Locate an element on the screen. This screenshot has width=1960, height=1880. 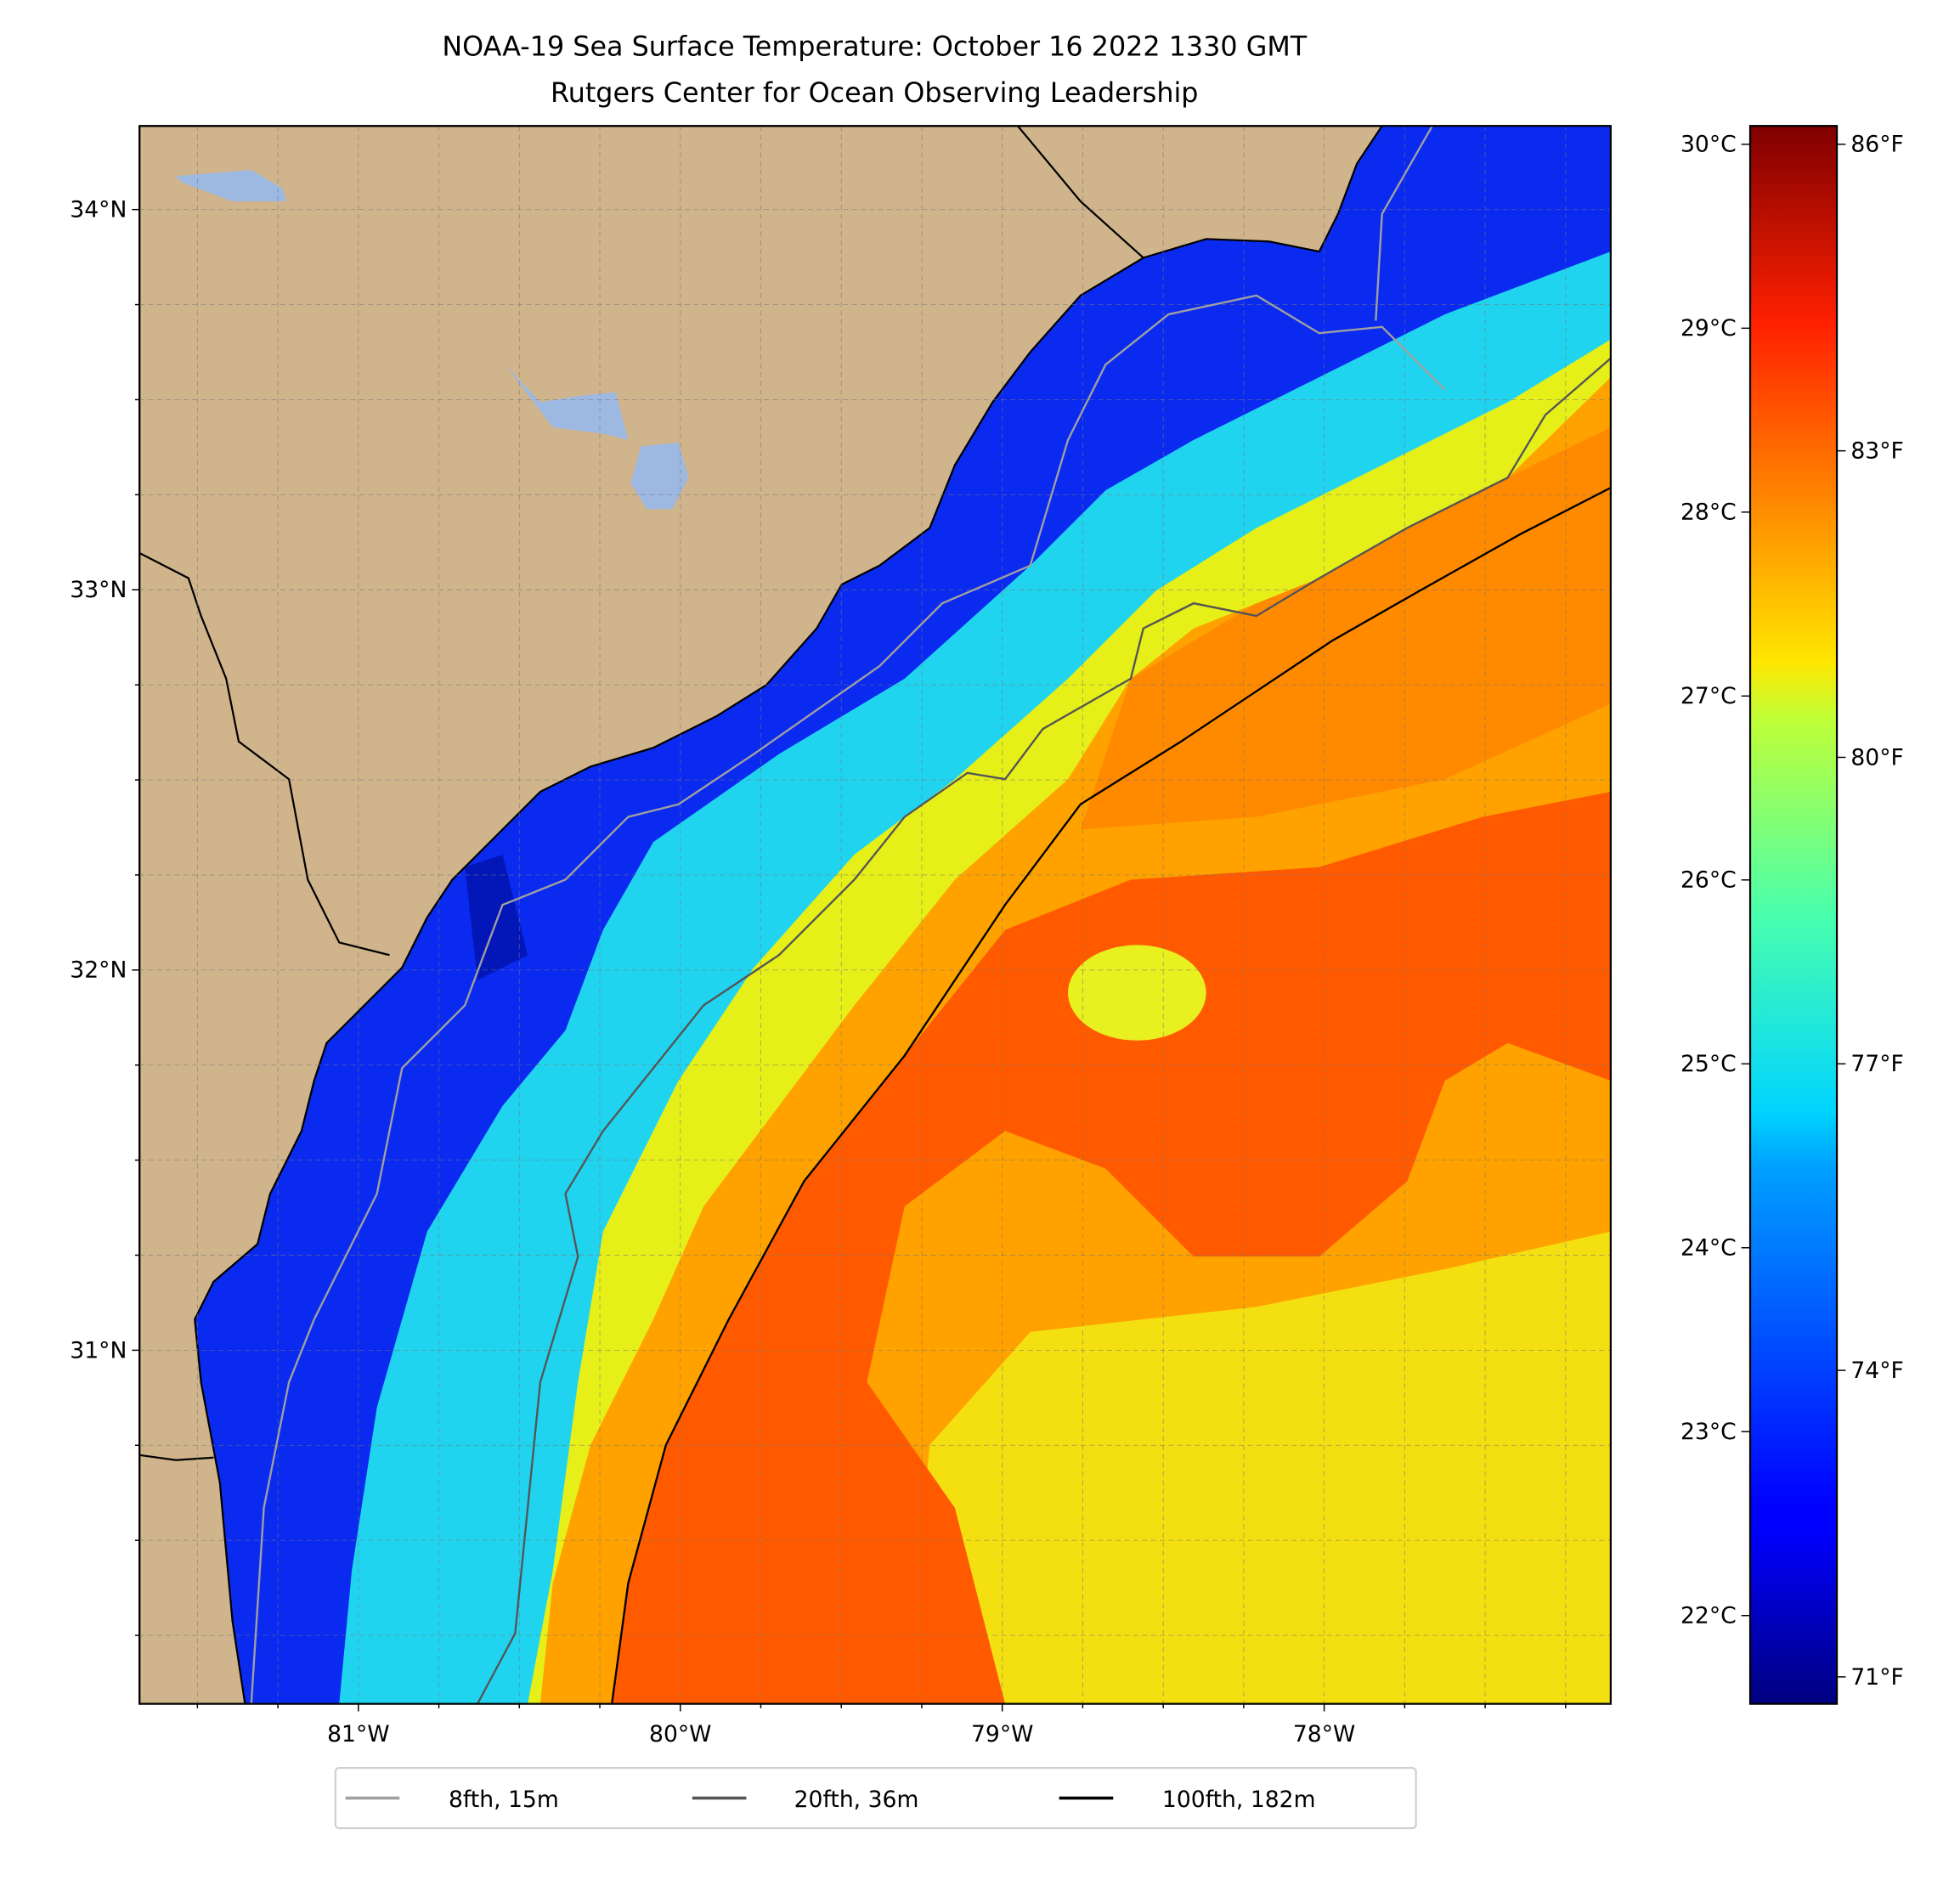
colorbar-label-c: 24°C is located at coordinates (1709, 1248).